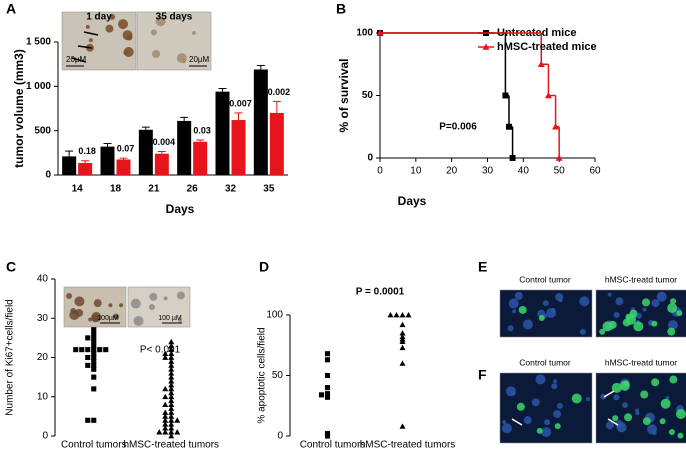 The height and width of the screenshot is (457, 686). What do you see at coordinates (202, 130) in the screenshot?
I see `p-value: 0.03` at bounding box center [202, 130].